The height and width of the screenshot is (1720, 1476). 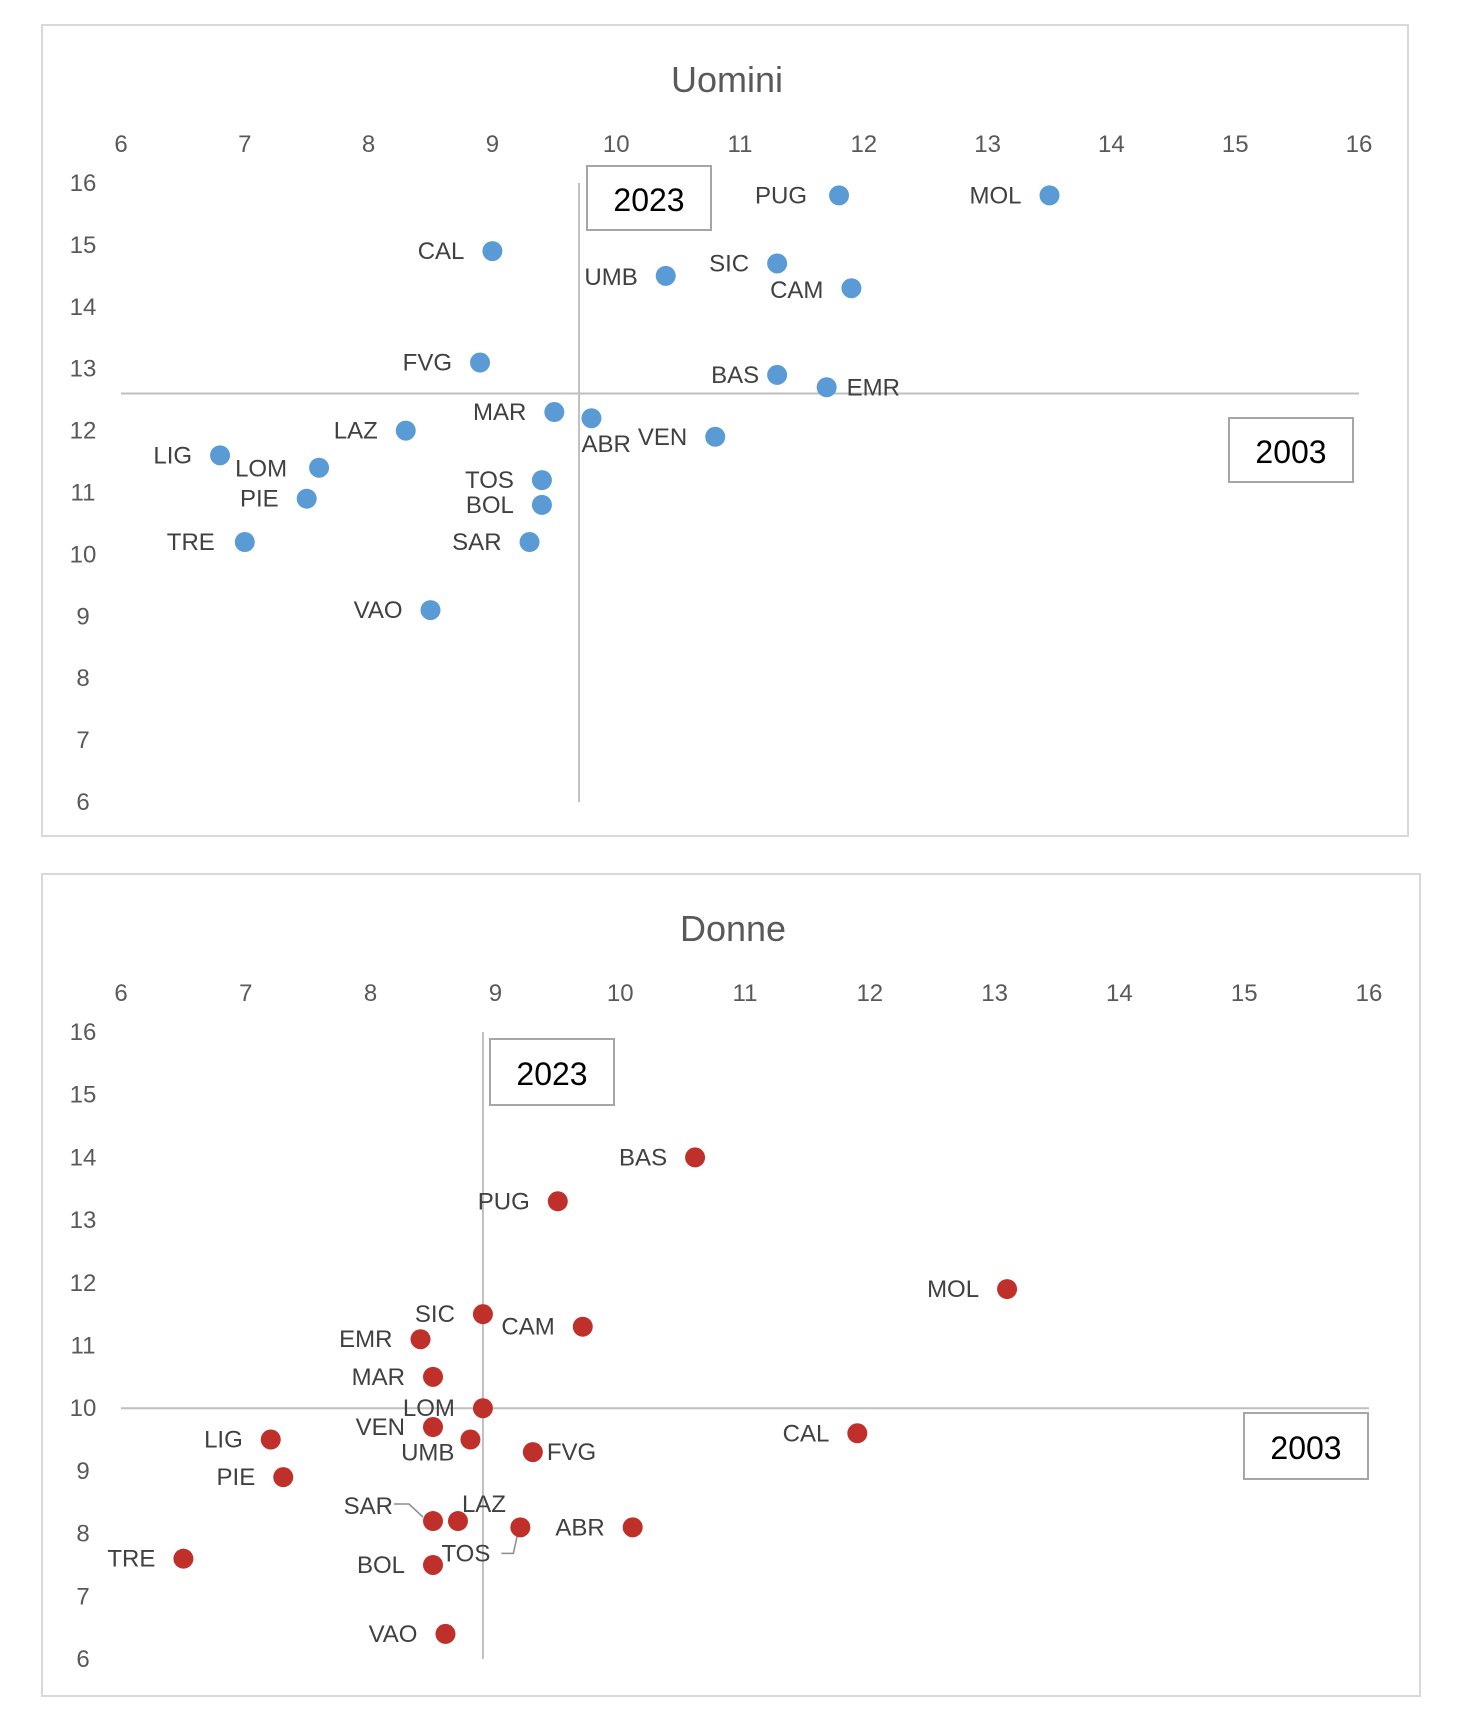 I want to click on data-point-laz, so click(x=405, y=430).